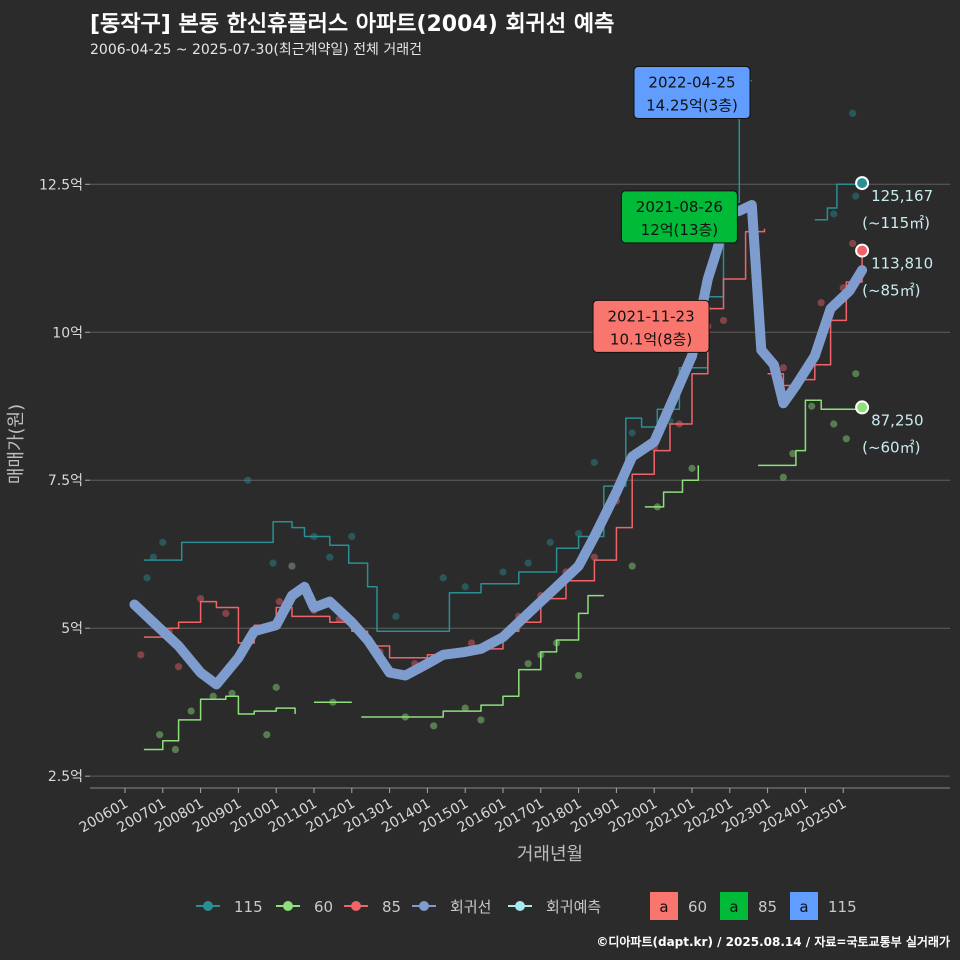 The width and height of the screenshot is (960, 960). Describe the element at coordinates (256, 50) in the screenshot. I see `chart-subtitle: 2006-04-25 ~ 2025-07-30(최근계약일) 전체 거래건` at that location.